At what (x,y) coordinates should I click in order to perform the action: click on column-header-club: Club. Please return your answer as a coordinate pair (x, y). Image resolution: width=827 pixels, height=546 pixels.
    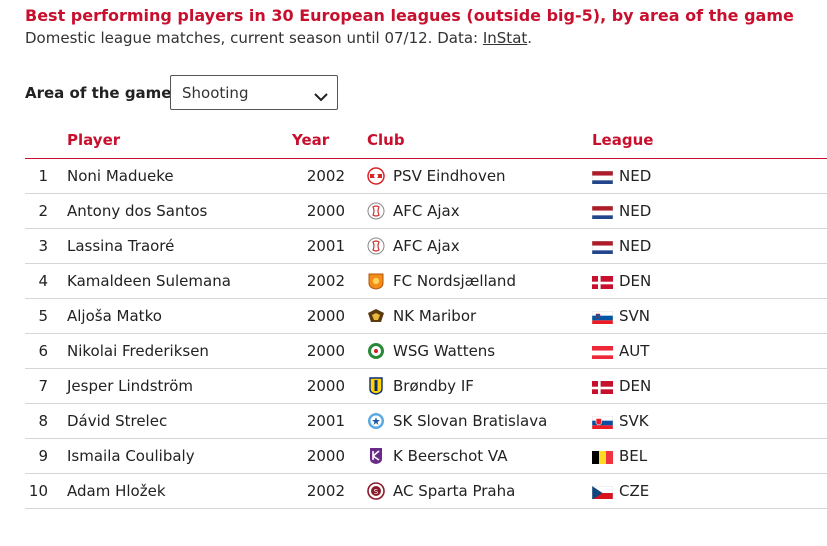
    Looking at the image, I should click on (386, 140).